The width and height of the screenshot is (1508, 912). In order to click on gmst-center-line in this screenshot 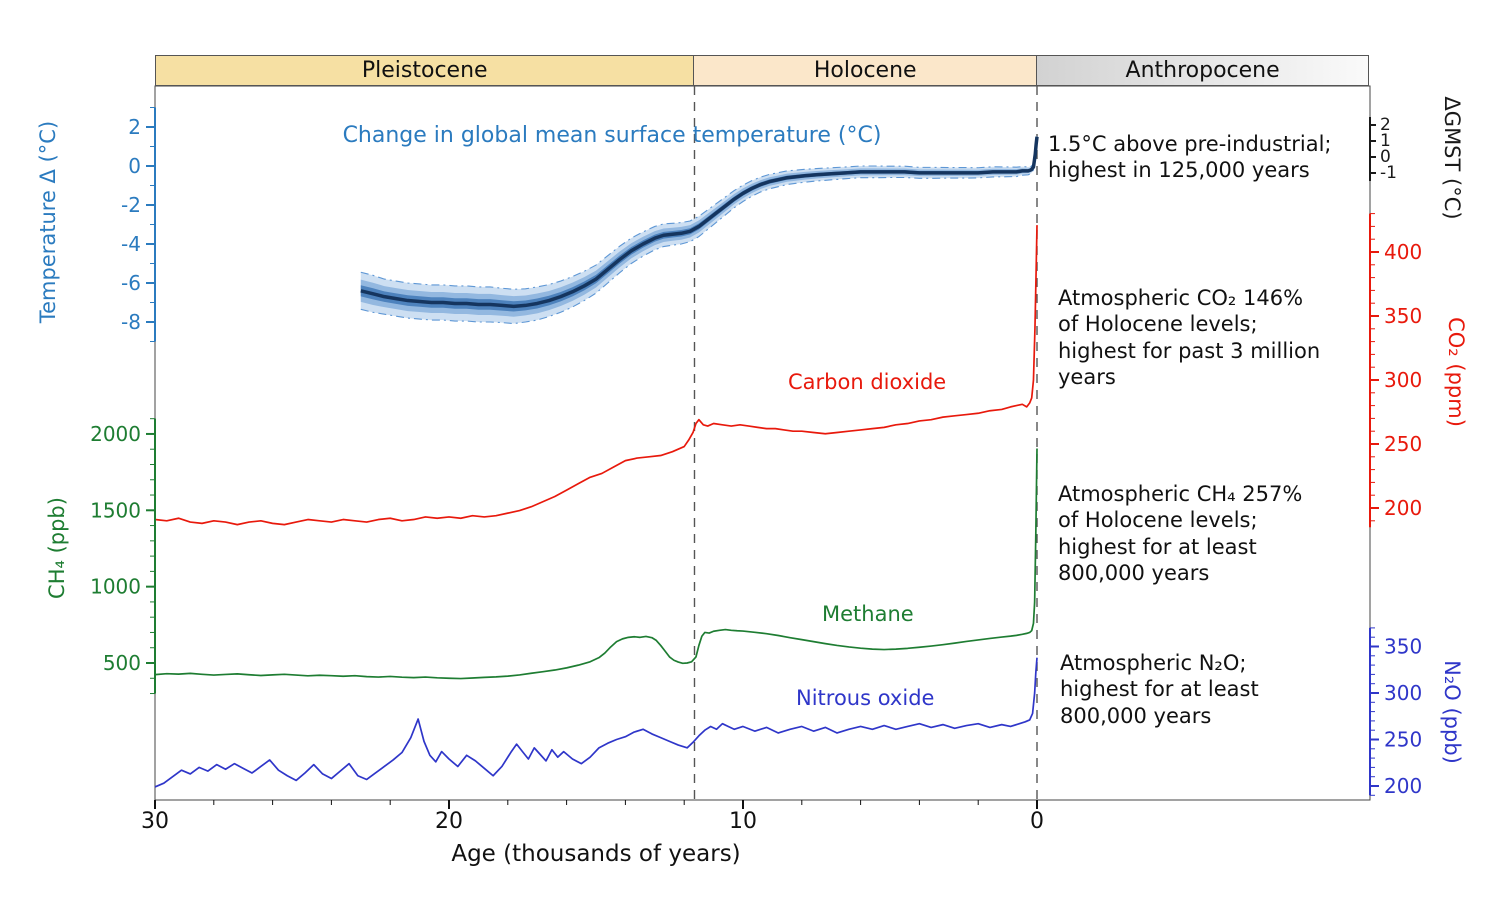, I will do `click(699, 222)`.